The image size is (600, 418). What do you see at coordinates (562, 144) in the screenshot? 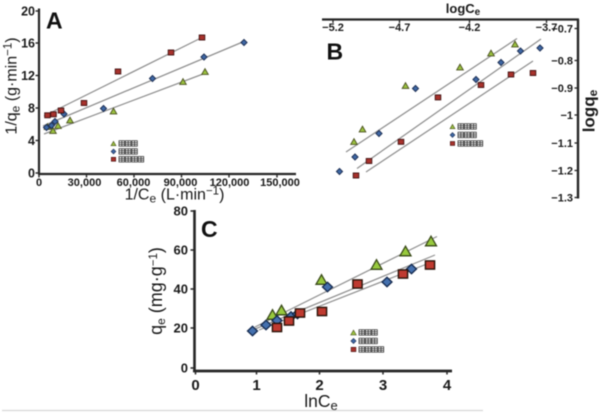
I see `svg-text: −1.1` at bounding box center [562, 144].